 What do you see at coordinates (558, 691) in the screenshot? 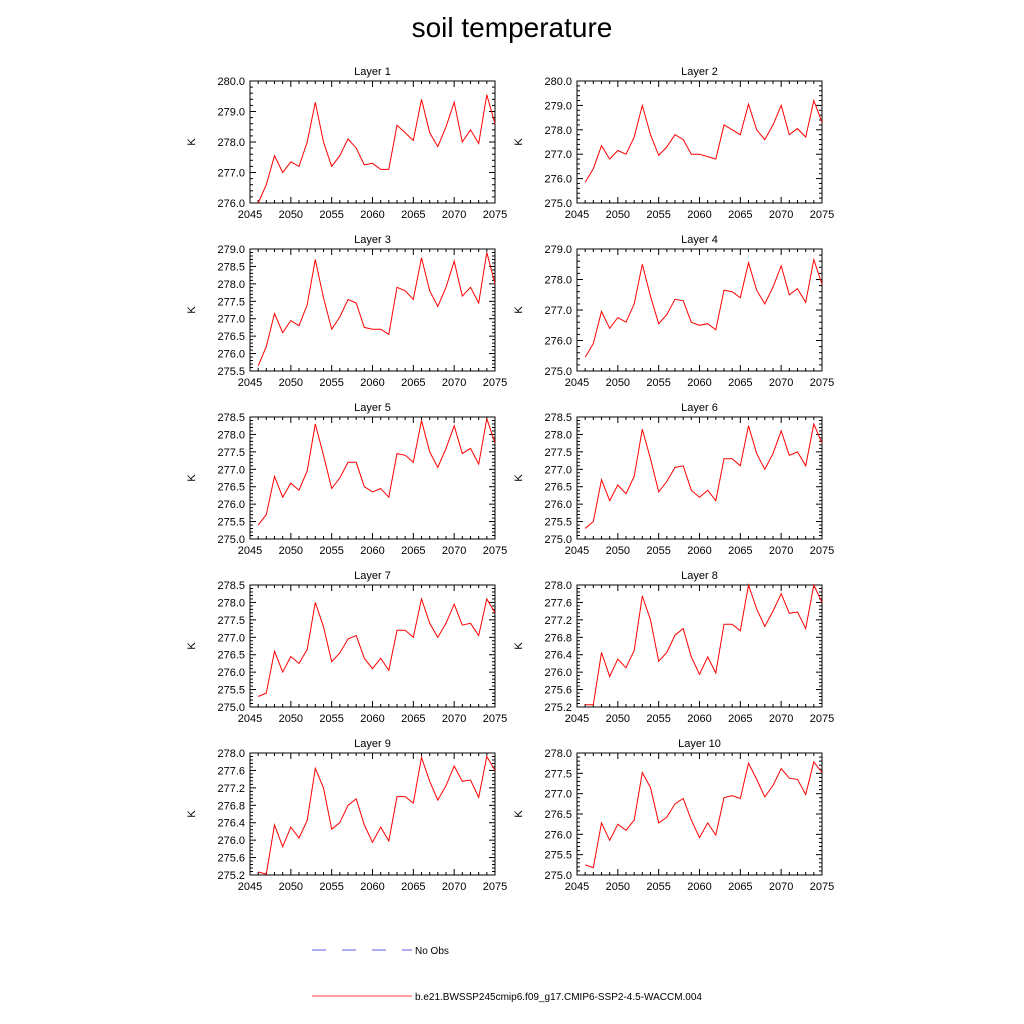
I see `y-tick-label: 275.6` at bounding box center [558, 691].